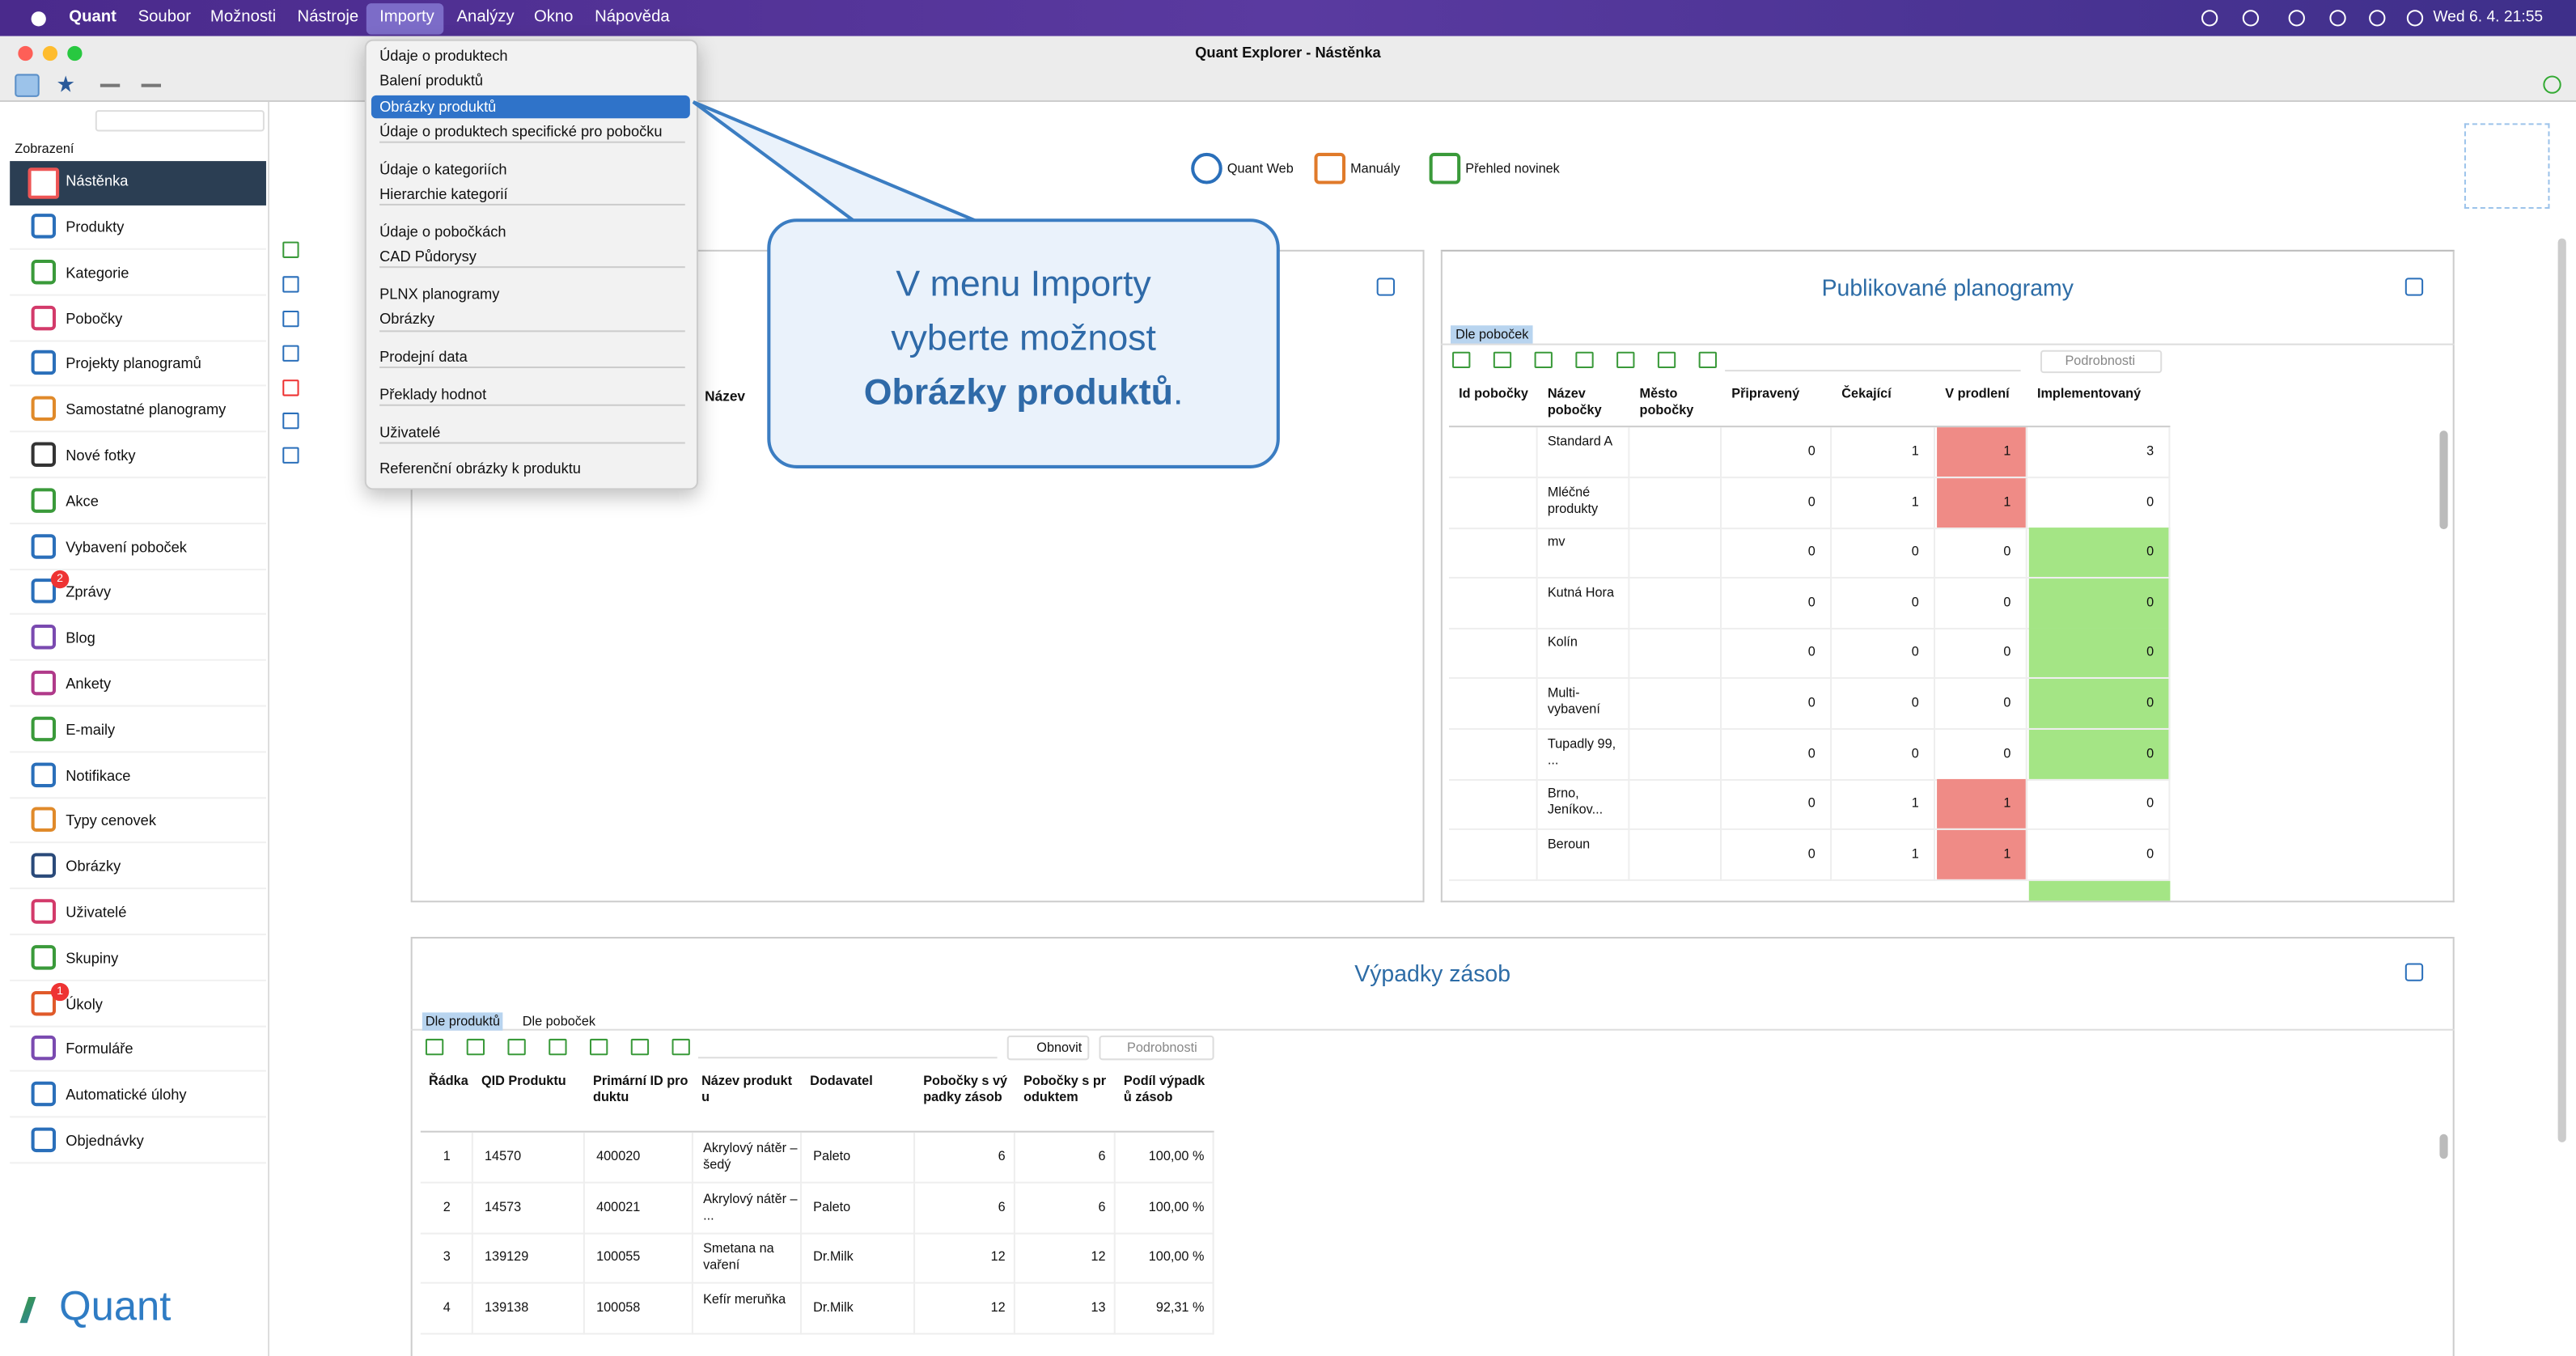 This screenshot has width=2576, height=1356. Describe the element at coordinates (431, 81) in the screenshot. I see `dropdown-item: Balení produktů` at that location.